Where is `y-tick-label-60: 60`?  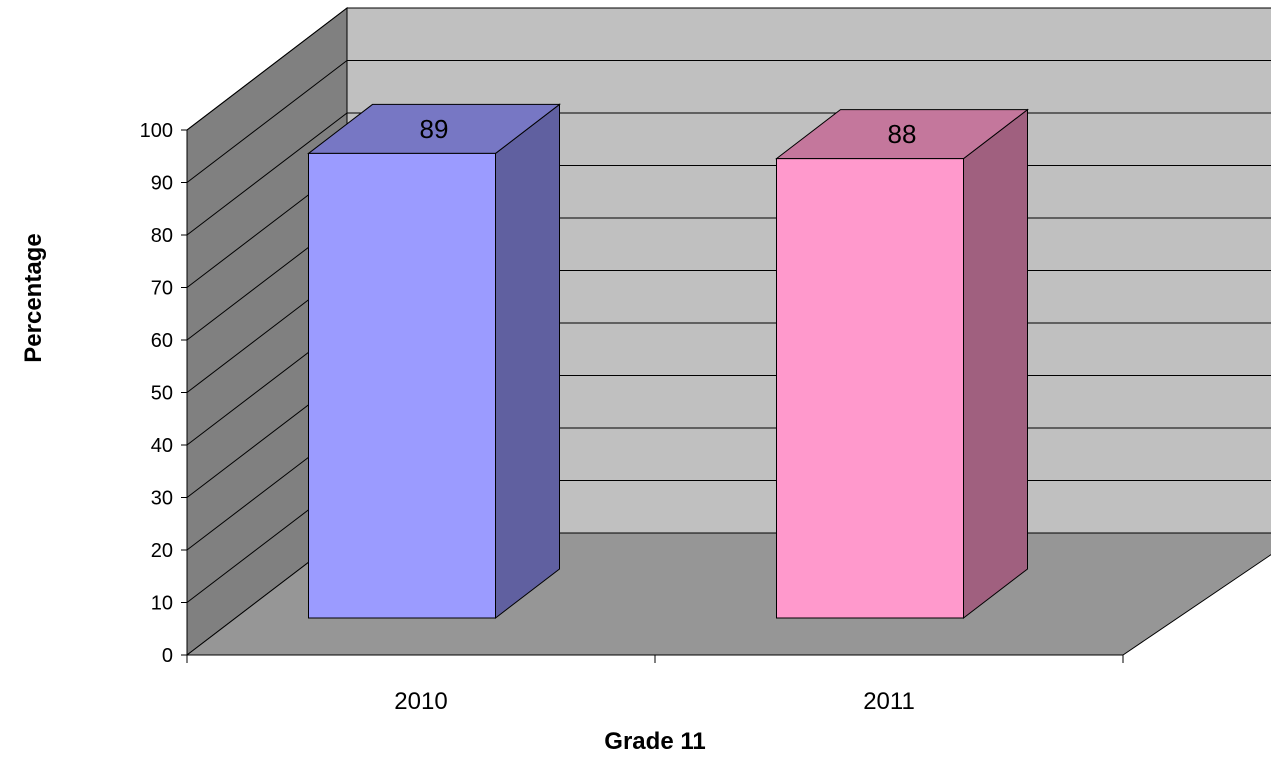
y-tick-label-60: 60 is located at coordinates (162, 341).